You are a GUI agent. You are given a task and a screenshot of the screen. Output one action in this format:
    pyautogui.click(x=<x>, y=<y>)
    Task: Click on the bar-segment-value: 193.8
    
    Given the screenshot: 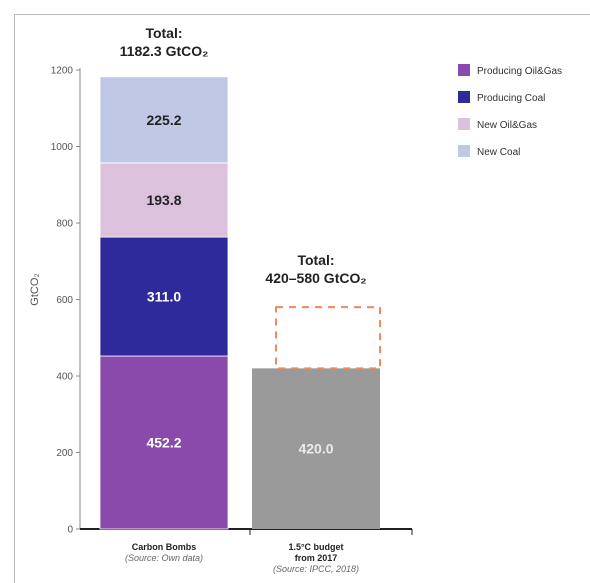 What is the action you would take?
    pyautogui.click(x=163, y=200)
    